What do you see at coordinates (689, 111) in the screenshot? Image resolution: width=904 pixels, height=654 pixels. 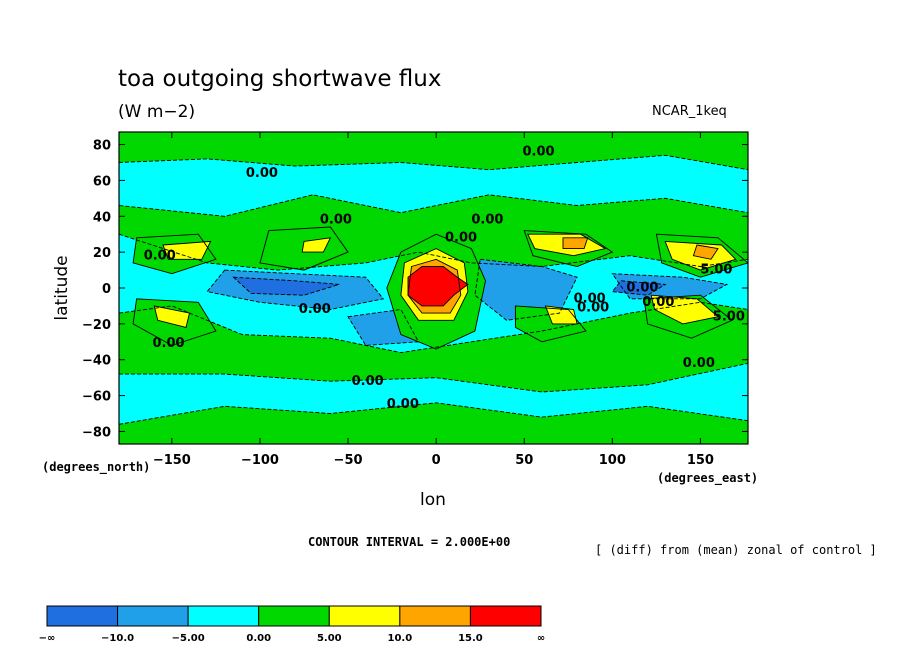 I see `model-label: NCAR_1keq` at bounding box center [689, 111].